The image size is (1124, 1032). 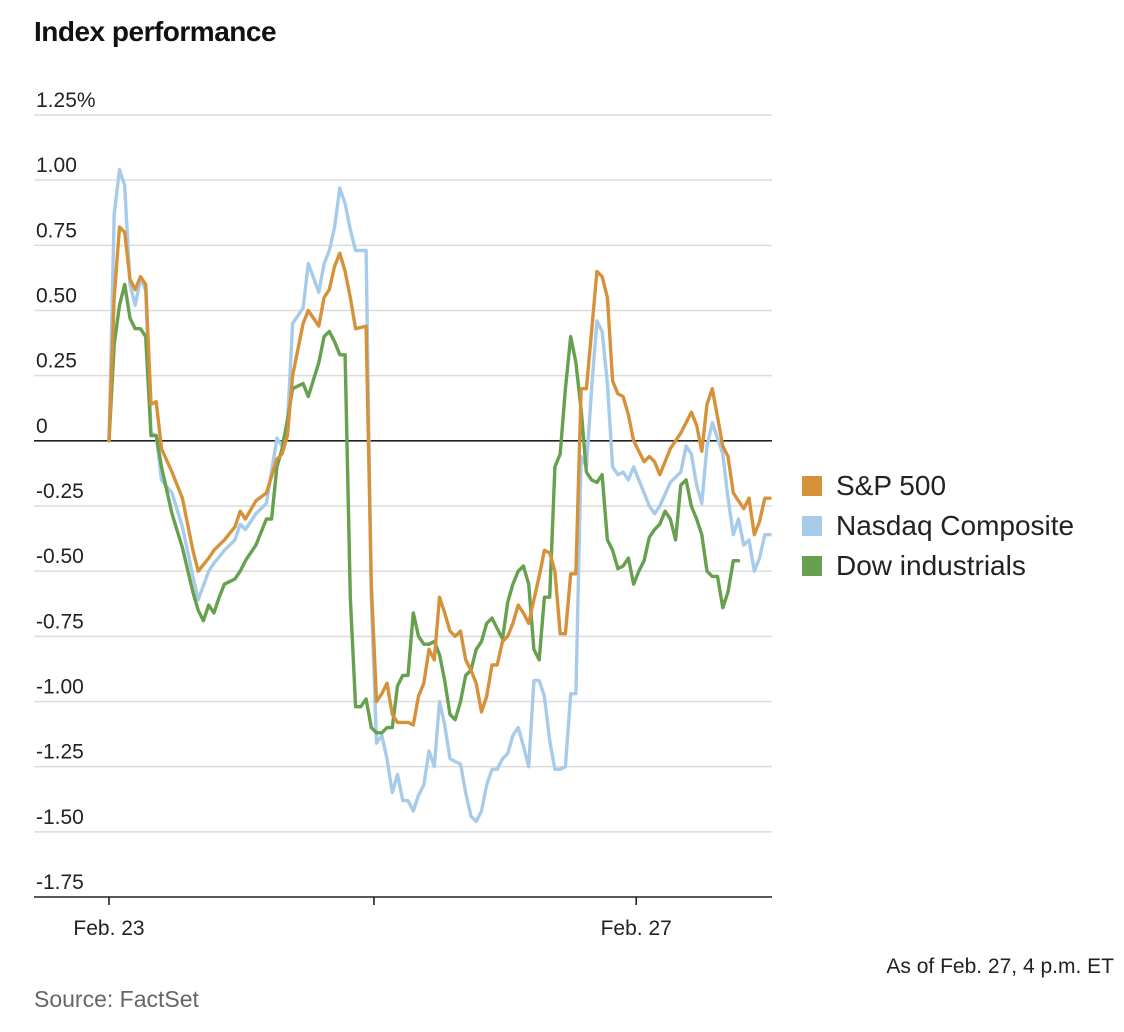 What do you see at coordinates (636, 928) in the screenshot?
I see `x-tick-label: Feb. 27` at bounding box center [636, 928].